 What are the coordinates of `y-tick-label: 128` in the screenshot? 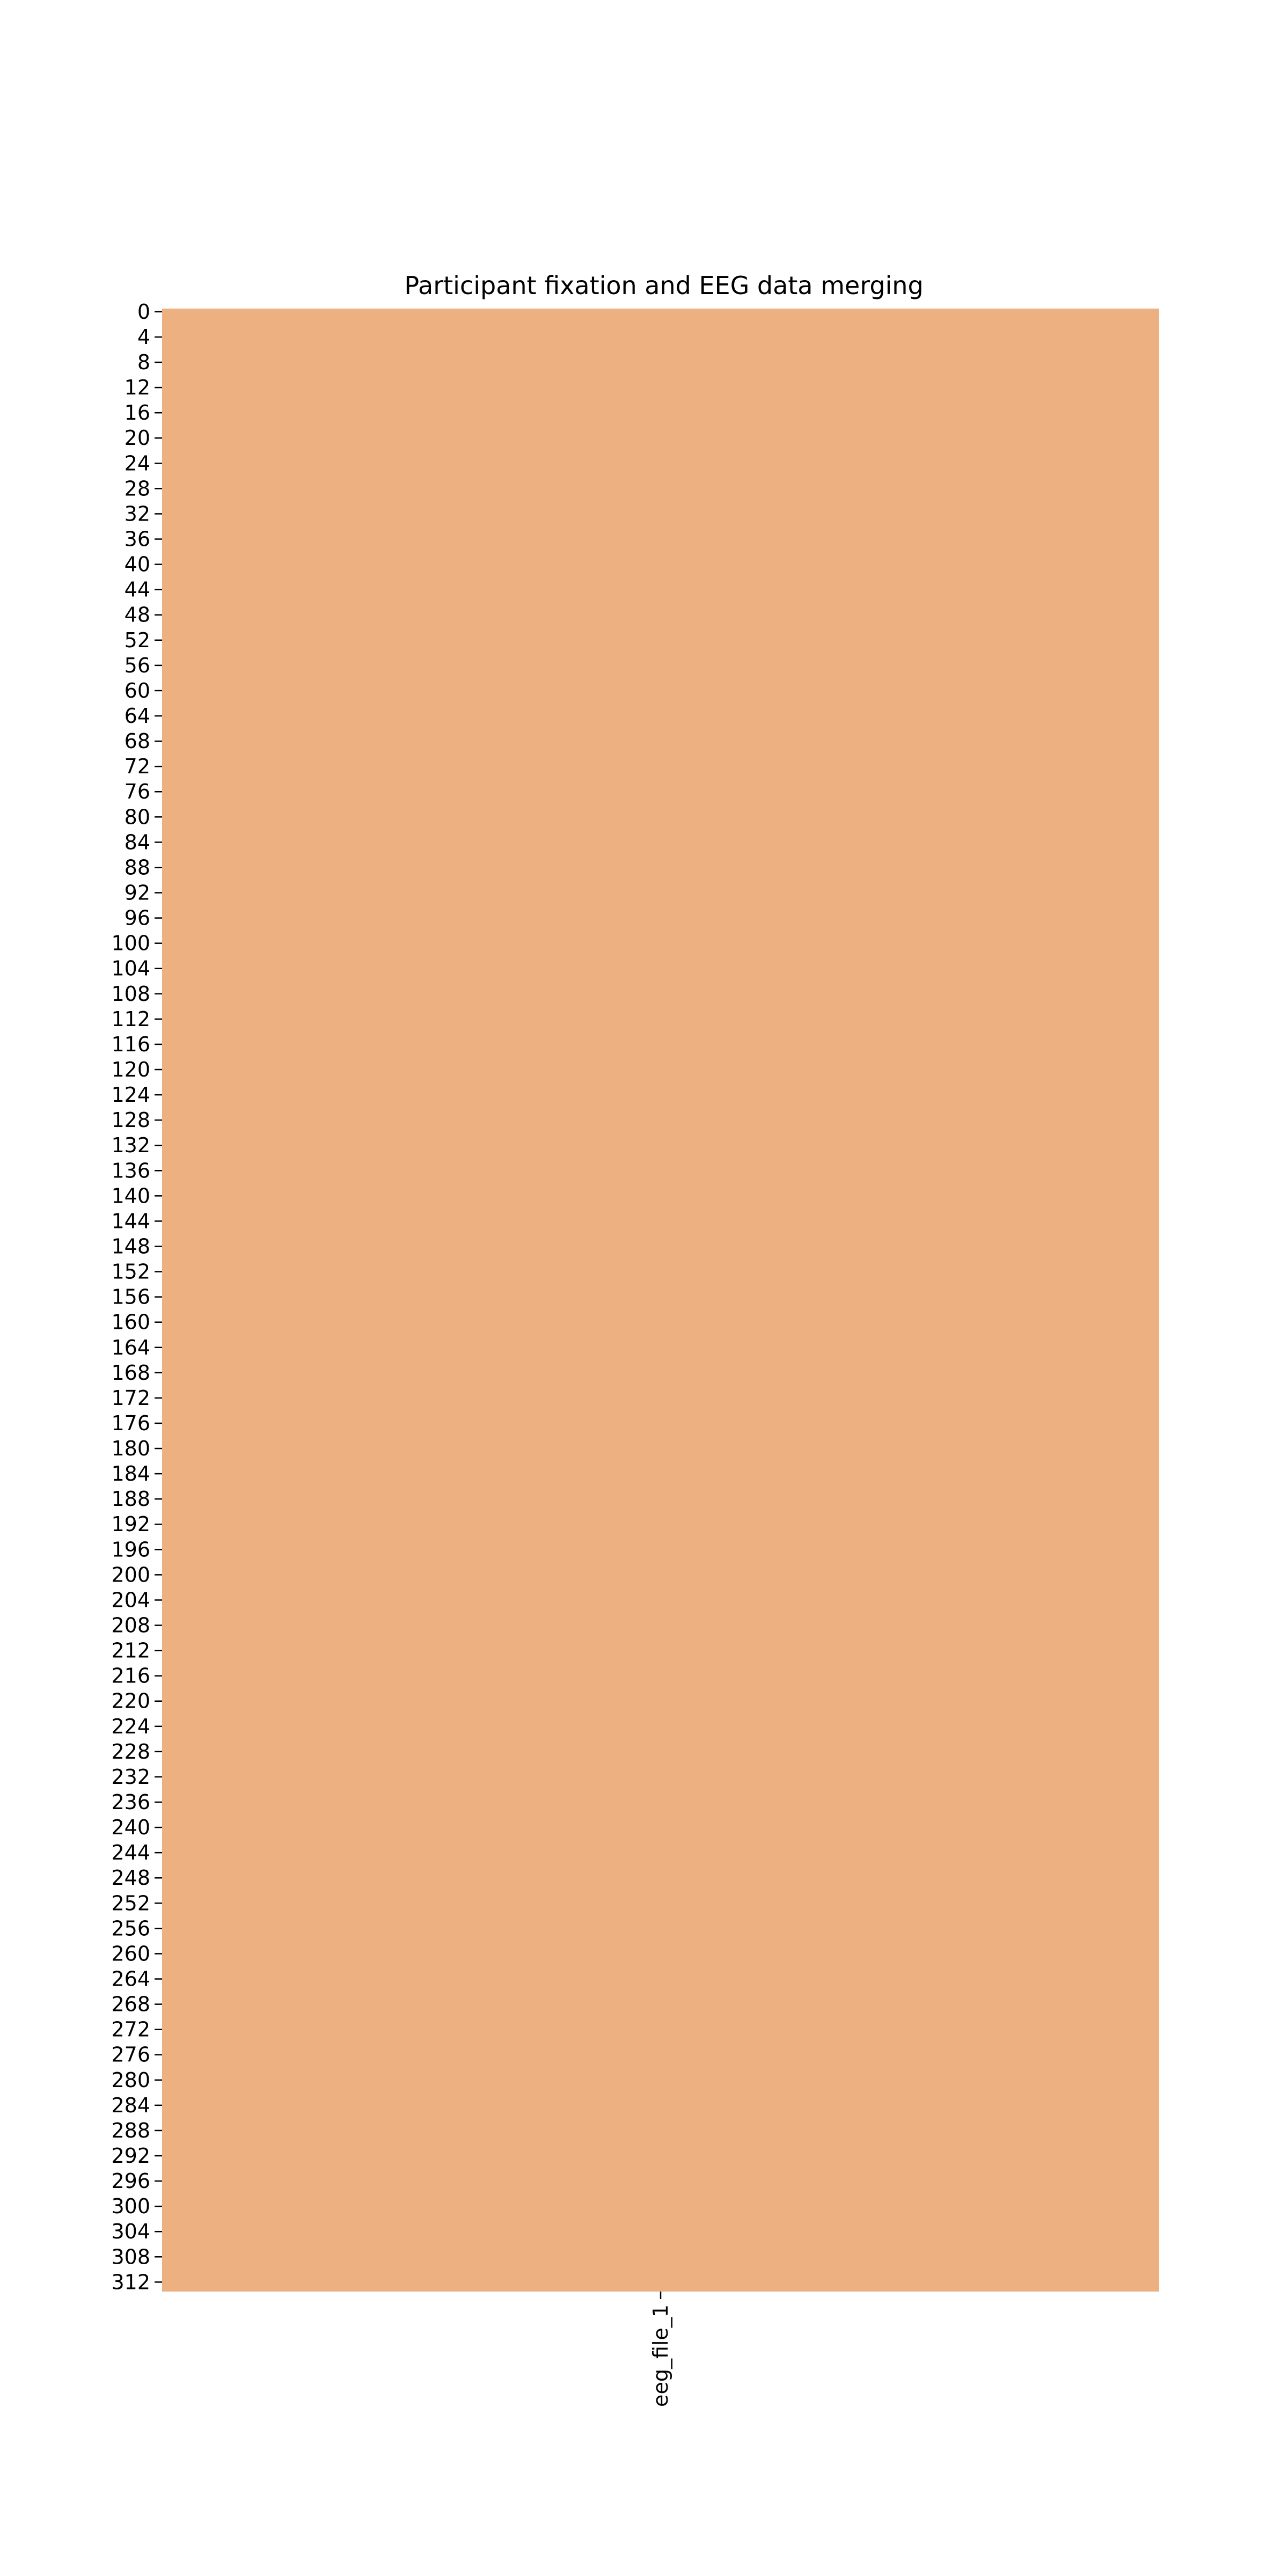 It's located at (130, 1120).